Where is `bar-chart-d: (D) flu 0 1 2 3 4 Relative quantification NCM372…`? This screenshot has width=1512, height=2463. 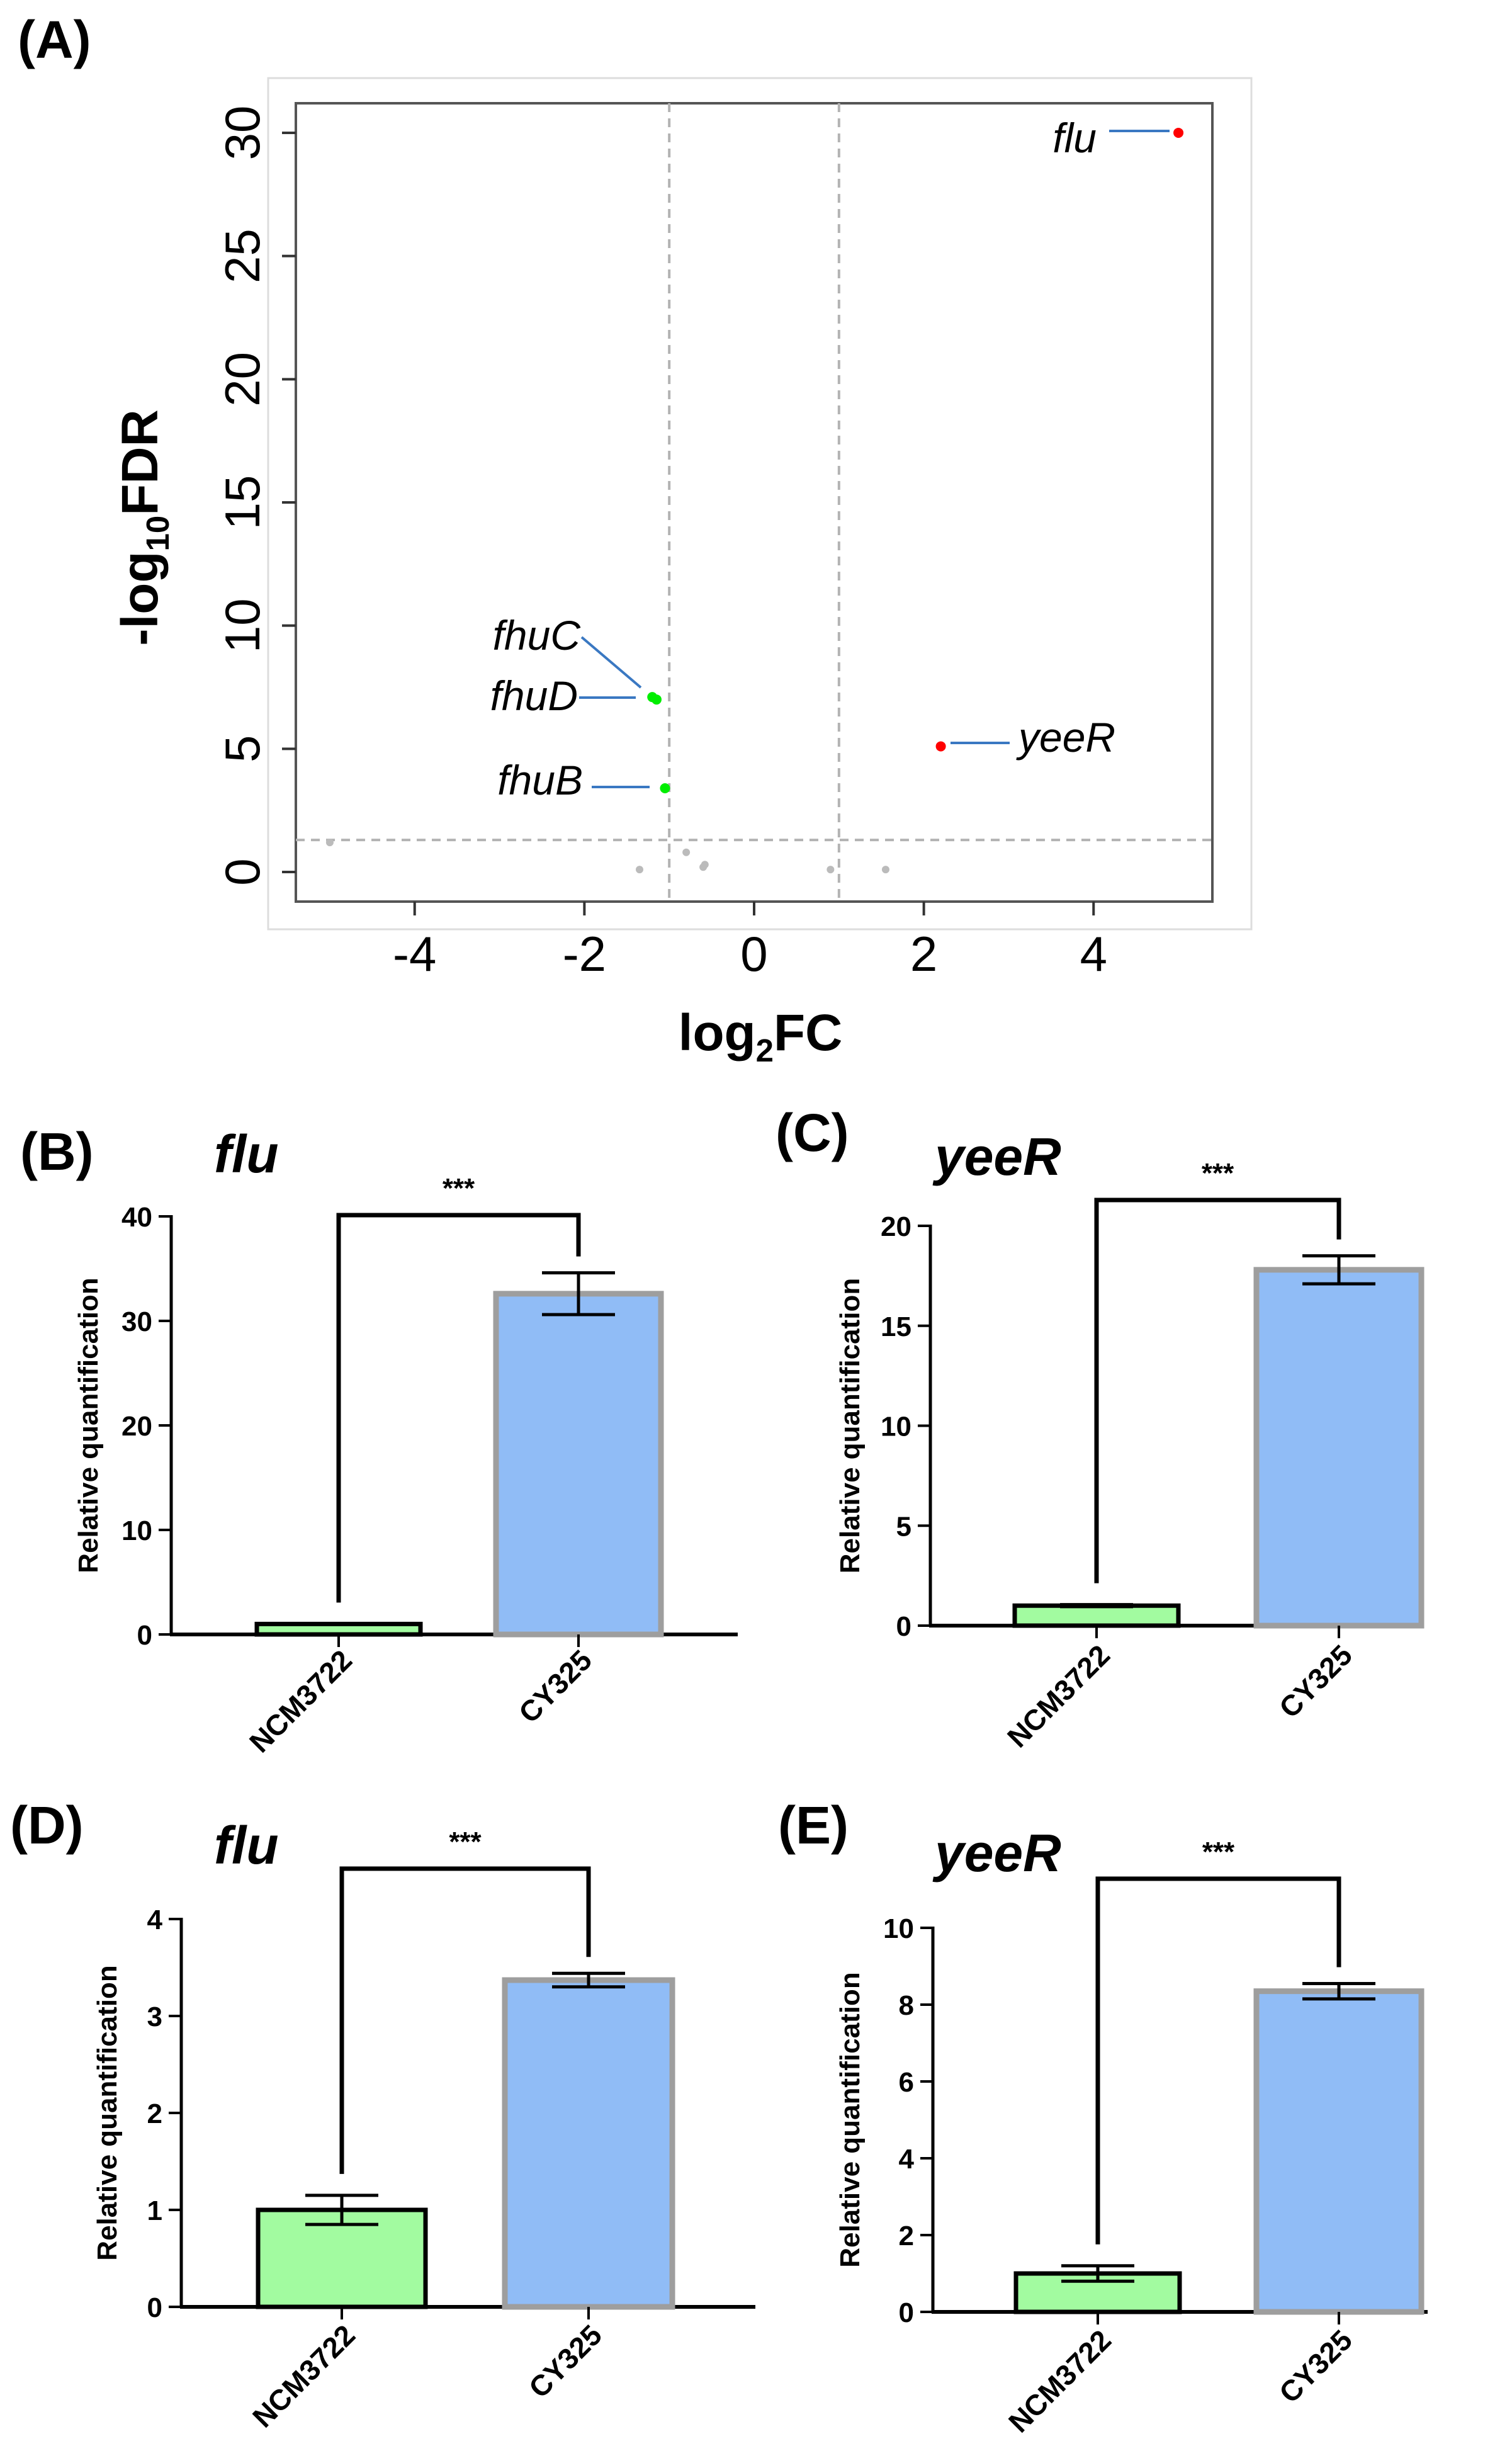
bar-chart-d: (D) flu 0 1 2 3 4 Relative quantification NCM372… is located at coordinates (382, 2115).